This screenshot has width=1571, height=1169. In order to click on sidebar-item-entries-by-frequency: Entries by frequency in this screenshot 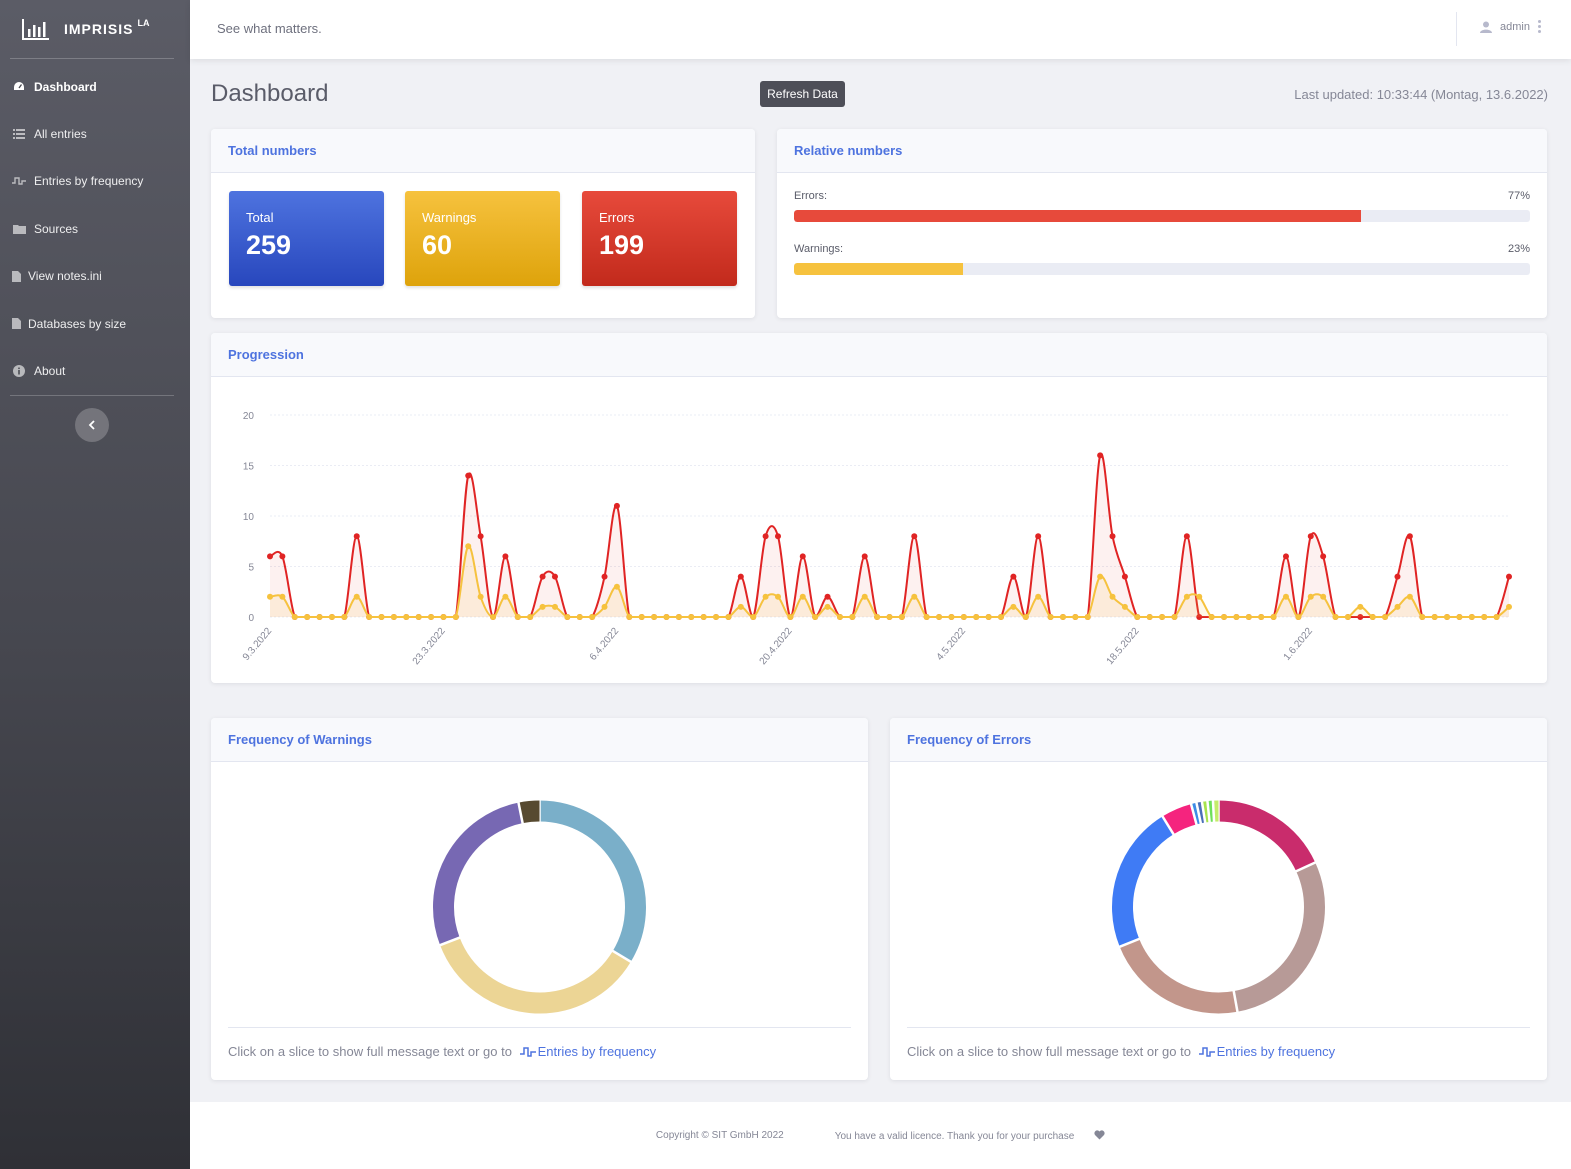, I will do `click(95, 181)`.